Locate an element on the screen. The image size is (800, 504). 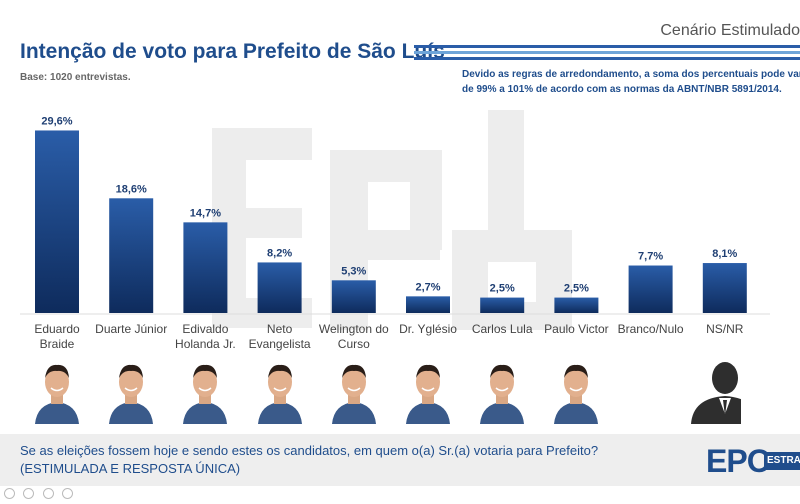
person-silhouette-icon is located at coordinates (715, 393).